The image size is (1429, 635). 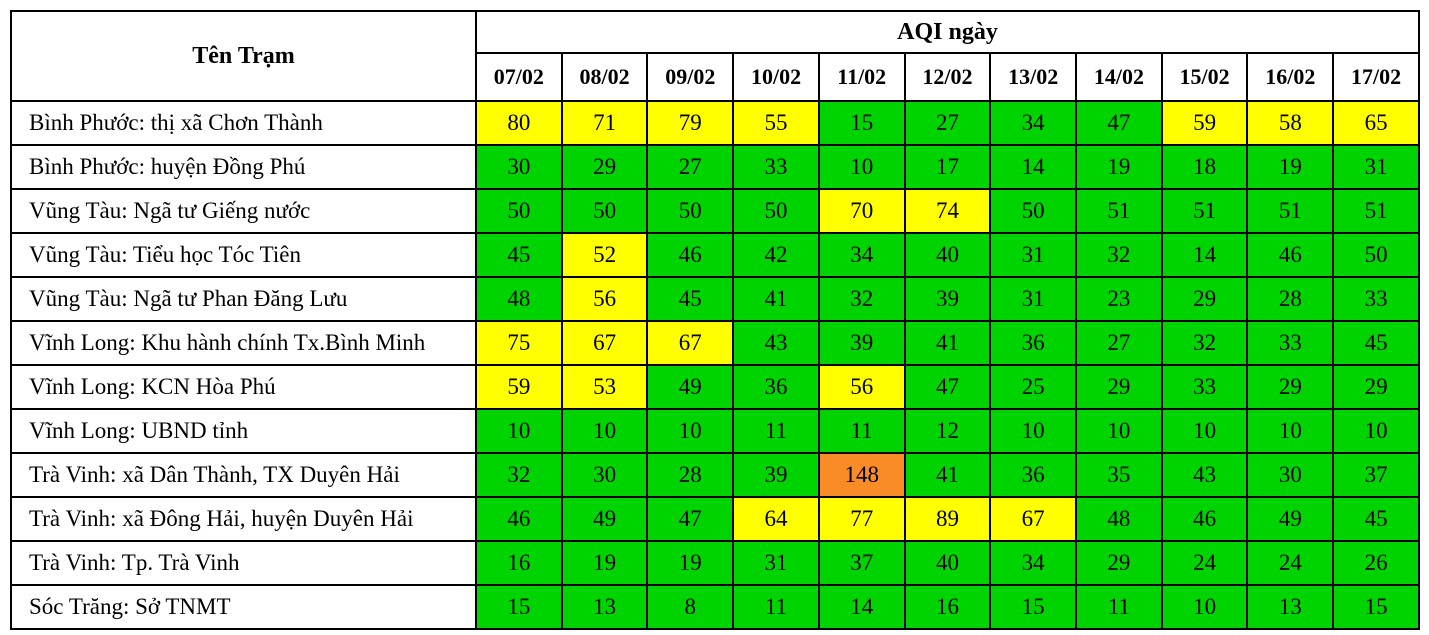 I want to click on aqi-group-header: AQI ngày, so click(x=947, y=32).